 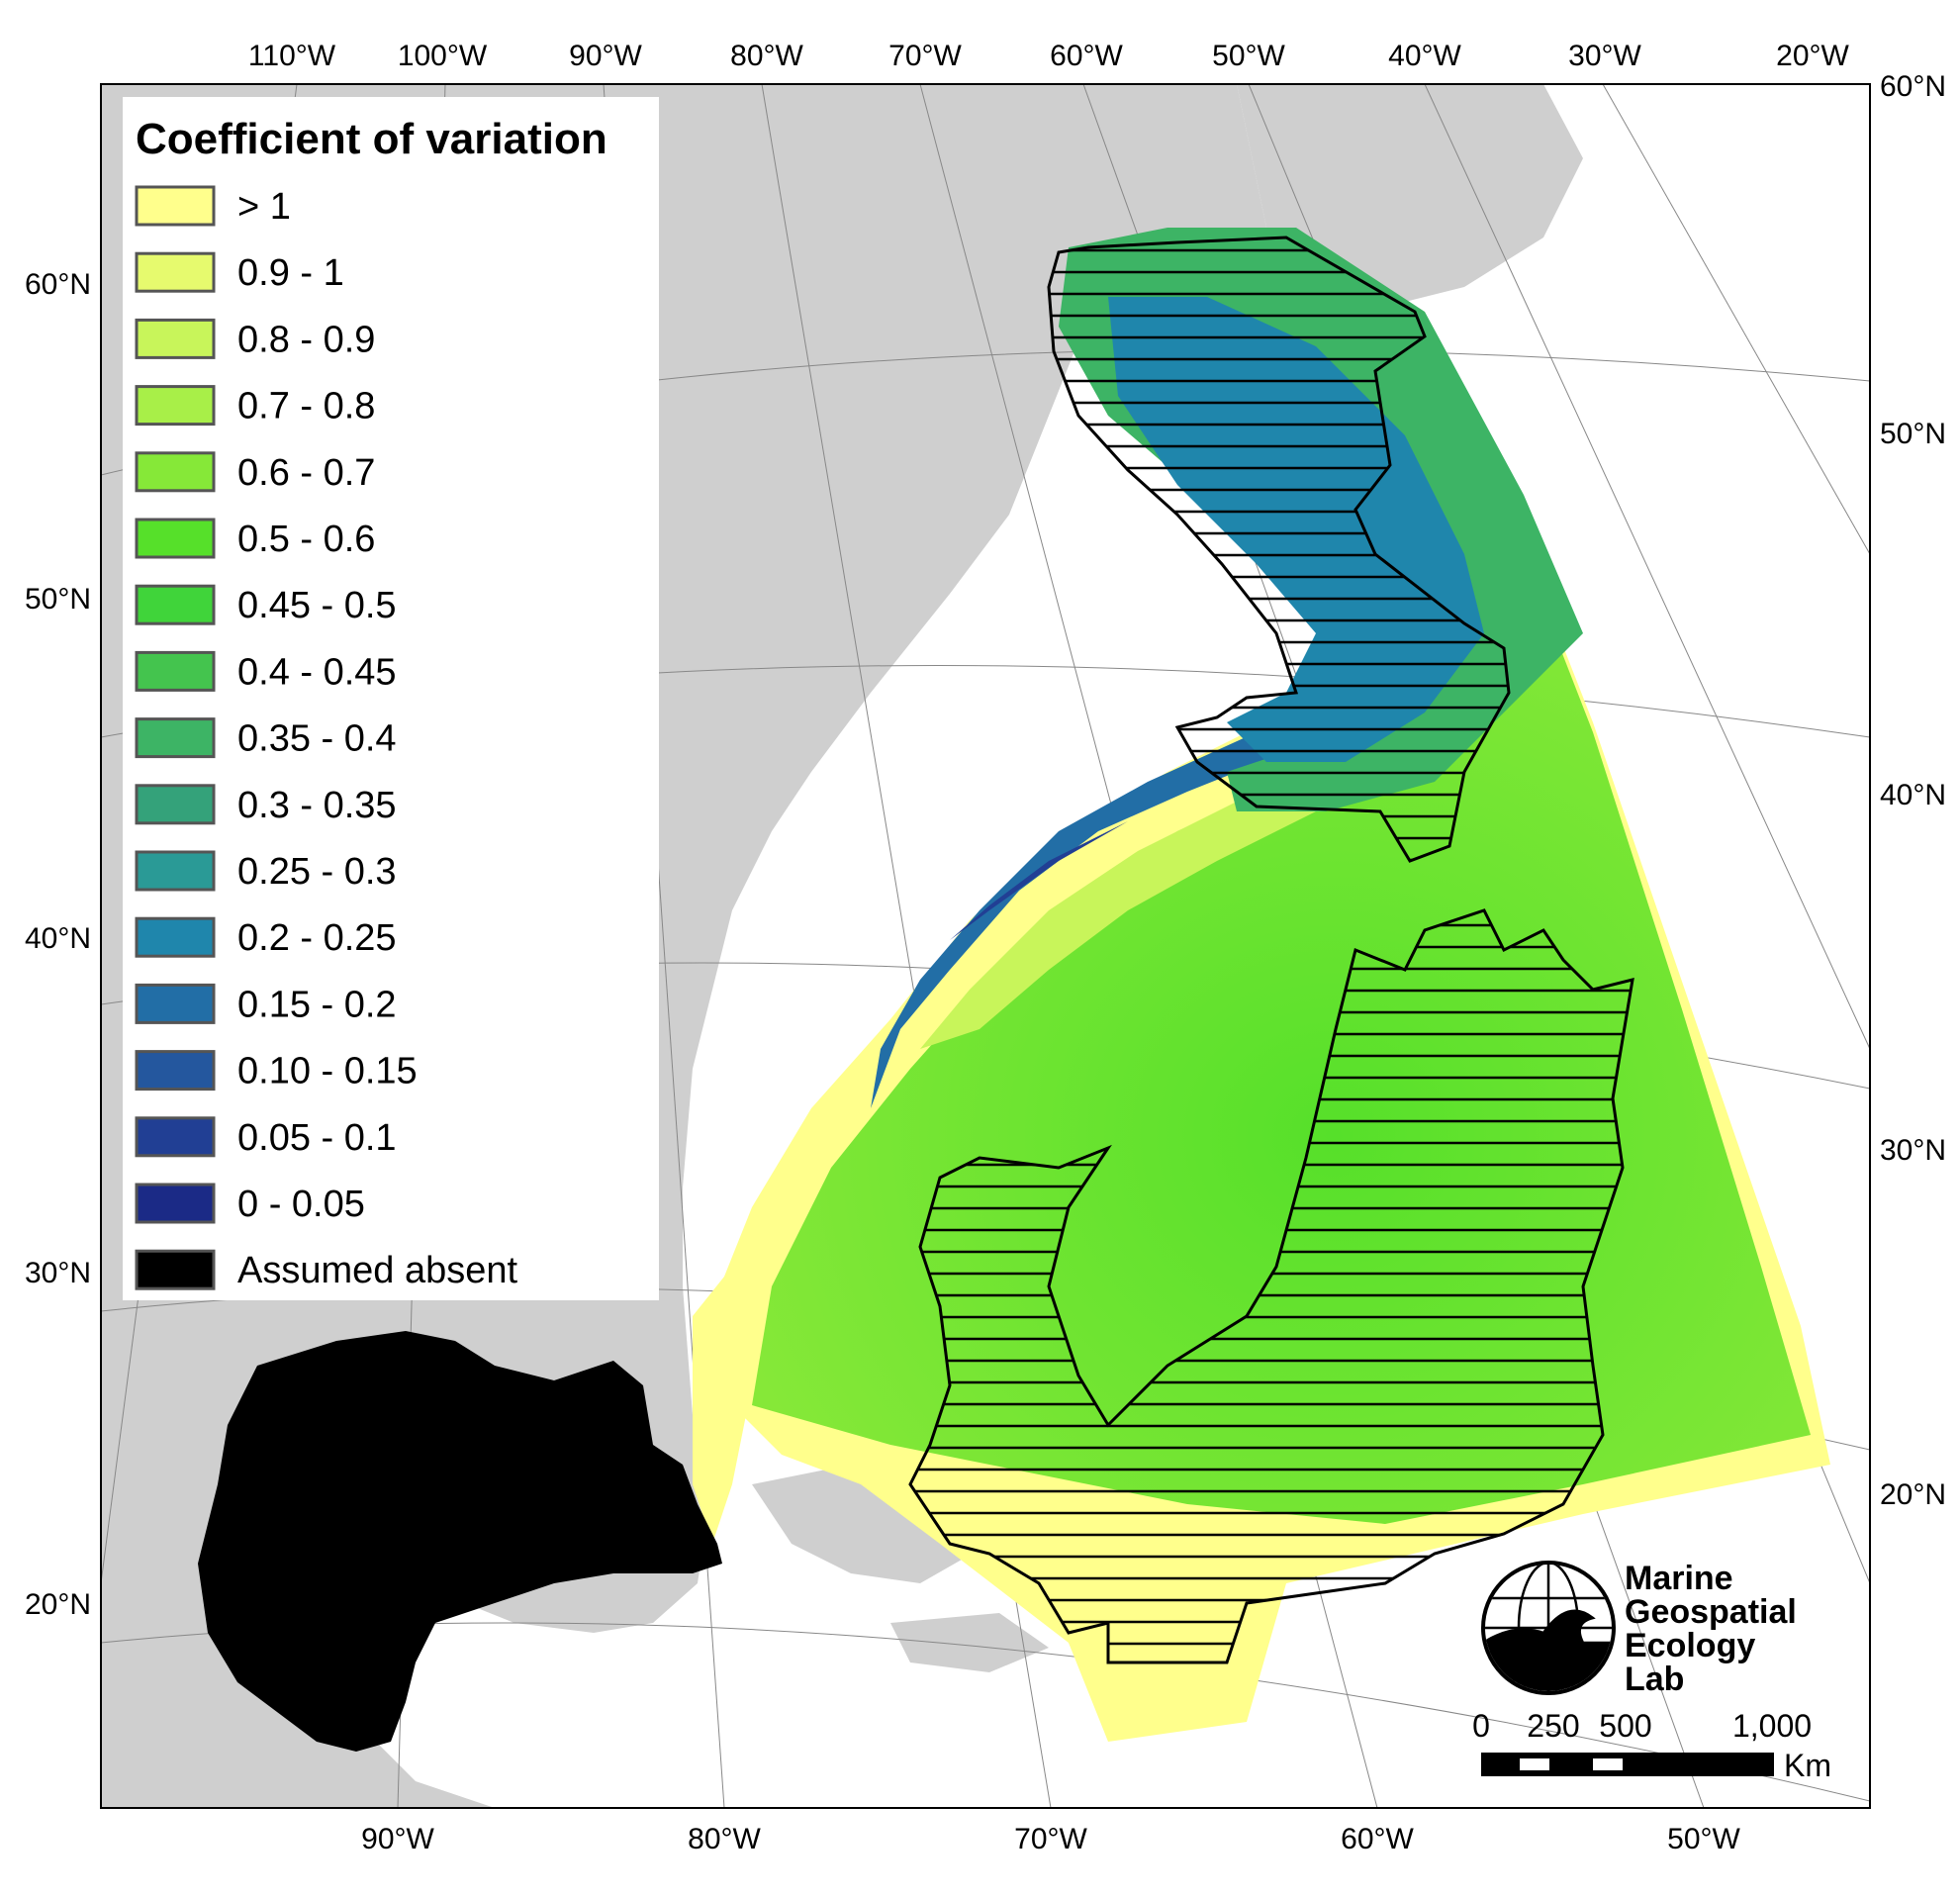 I want to click on scale-label-500: 500, so click(x=1625, y=1726).